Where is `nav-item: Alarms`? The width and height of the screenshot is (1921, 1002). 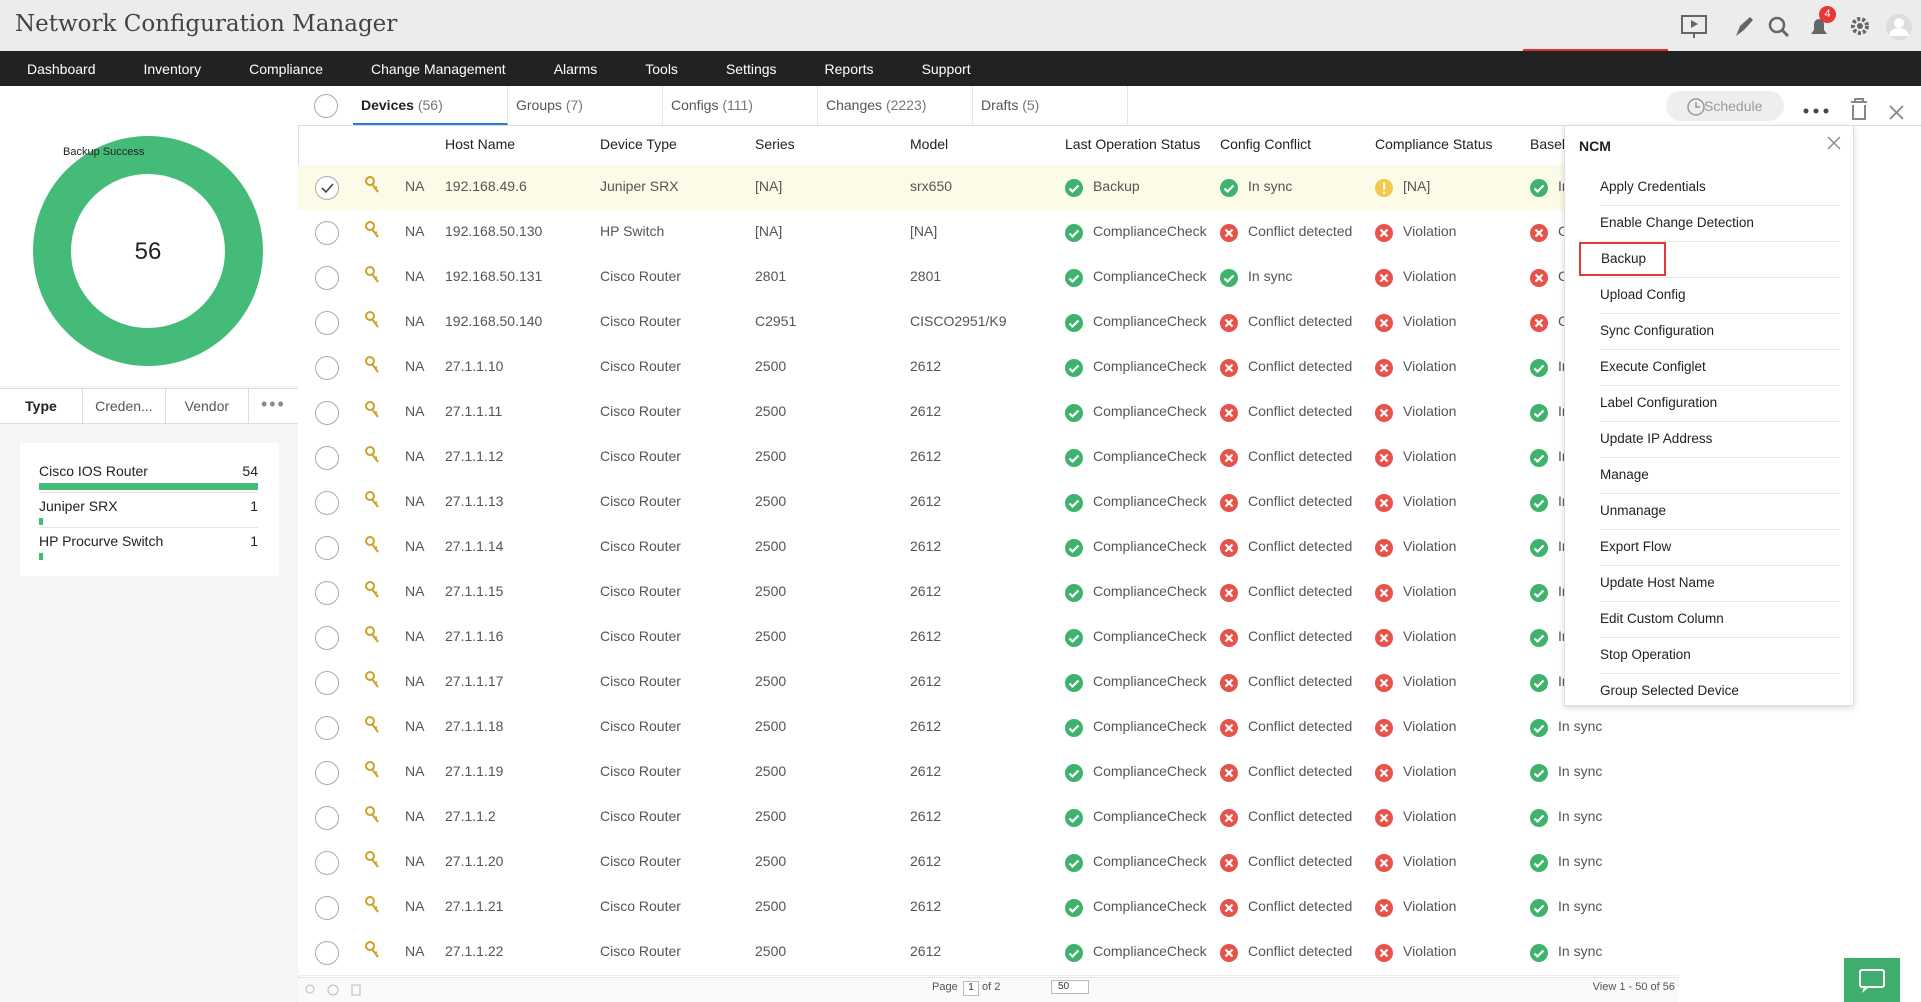
nav-item: Alarms is located at coordinates (575, 68).